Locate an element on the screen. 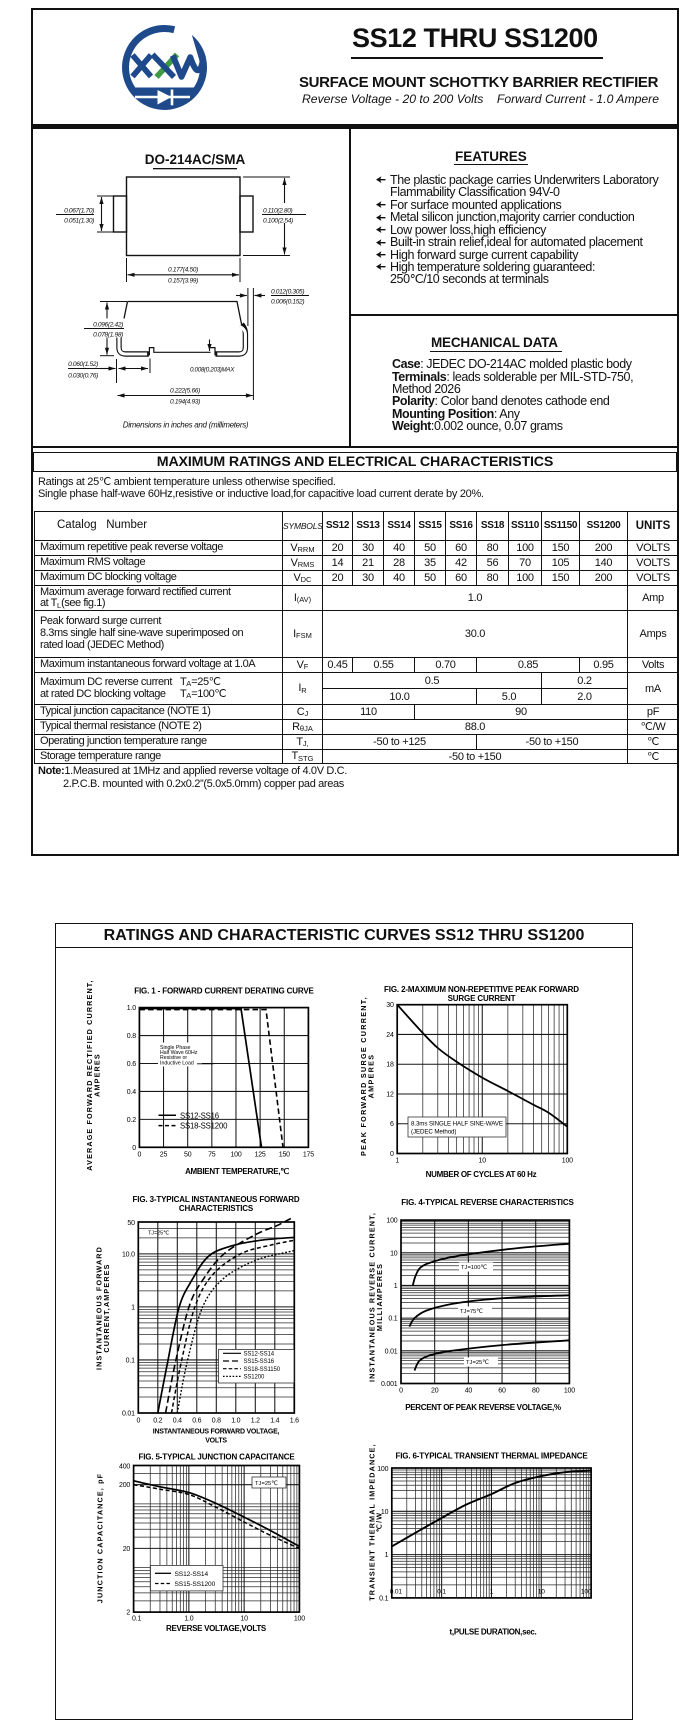  svg-text:FIG. 3-TYPICAL INSTANTANEOUS F: FIG. 3-TYPICAL INSTANTANEOUS FORWARD is located at coordinates (216, 1199).